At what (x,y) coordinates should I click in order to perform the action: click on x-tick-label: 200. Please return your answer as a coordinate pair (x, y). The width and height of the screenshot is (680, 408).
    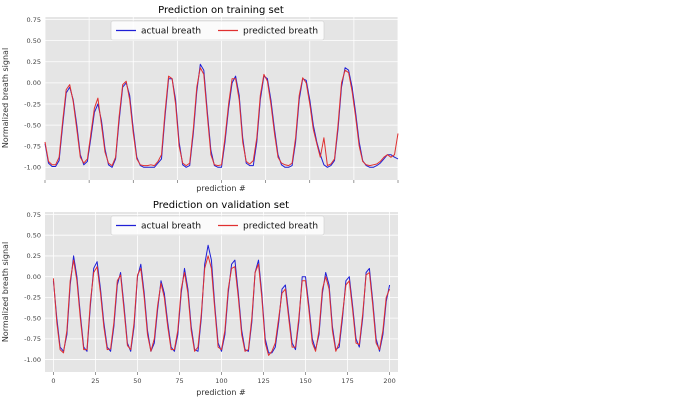
    Looking at the image, I should click on (389, 381).